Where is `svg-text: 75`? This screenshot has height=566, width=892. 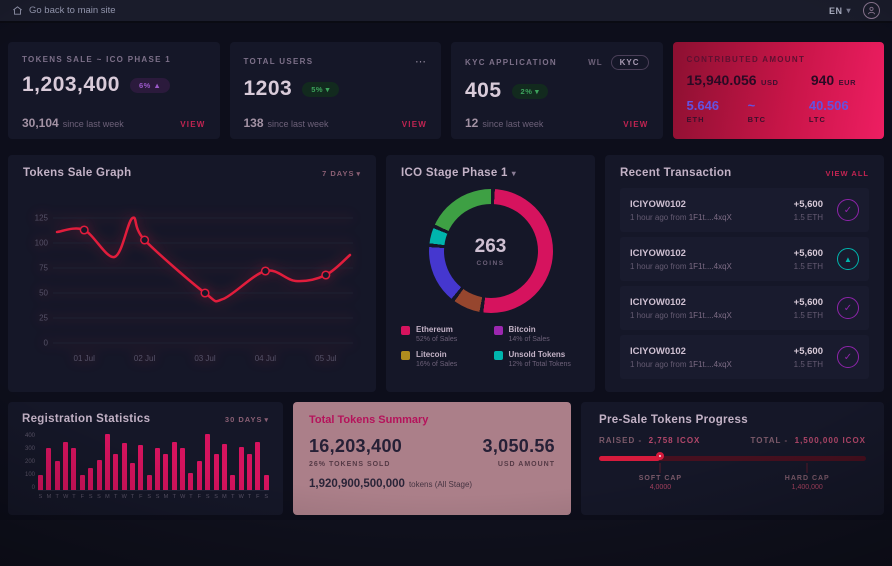 svg-text: 75 is located at coordinates (43, 268).